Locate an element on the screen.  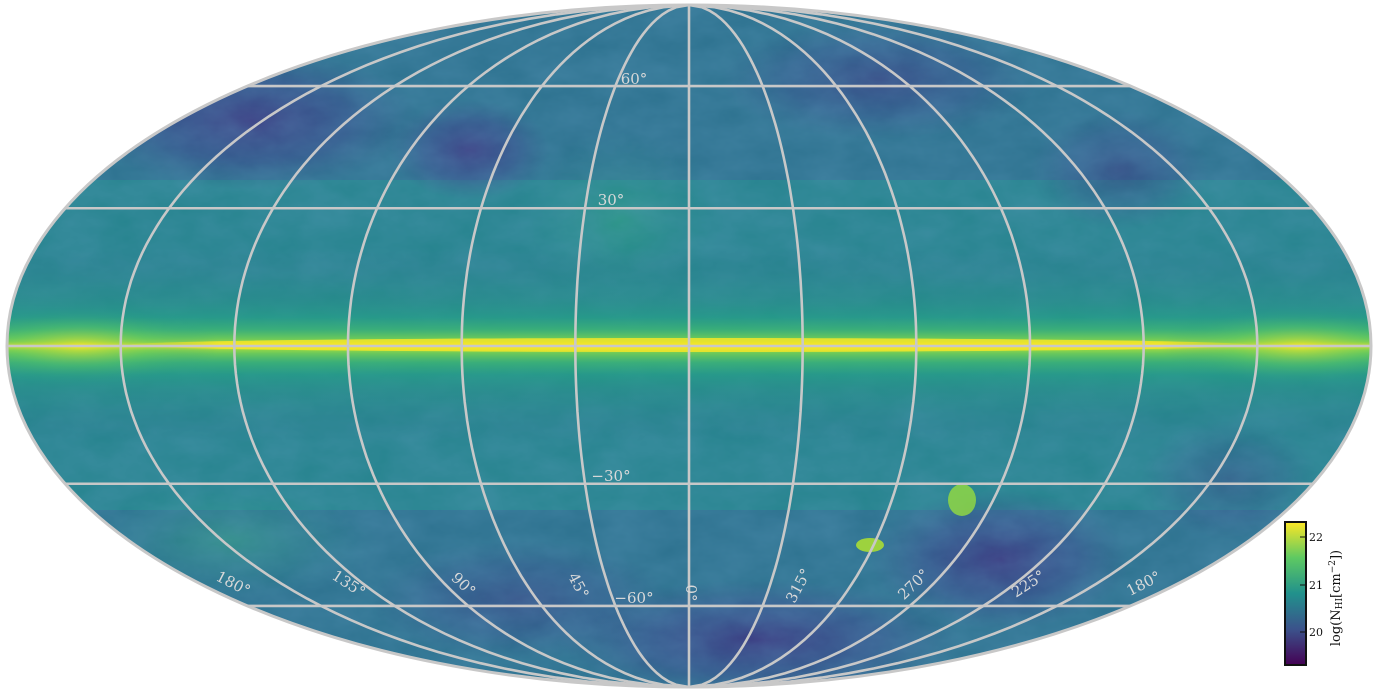
lat-label-minus-60: −60° is located at coordinates (633, 598).